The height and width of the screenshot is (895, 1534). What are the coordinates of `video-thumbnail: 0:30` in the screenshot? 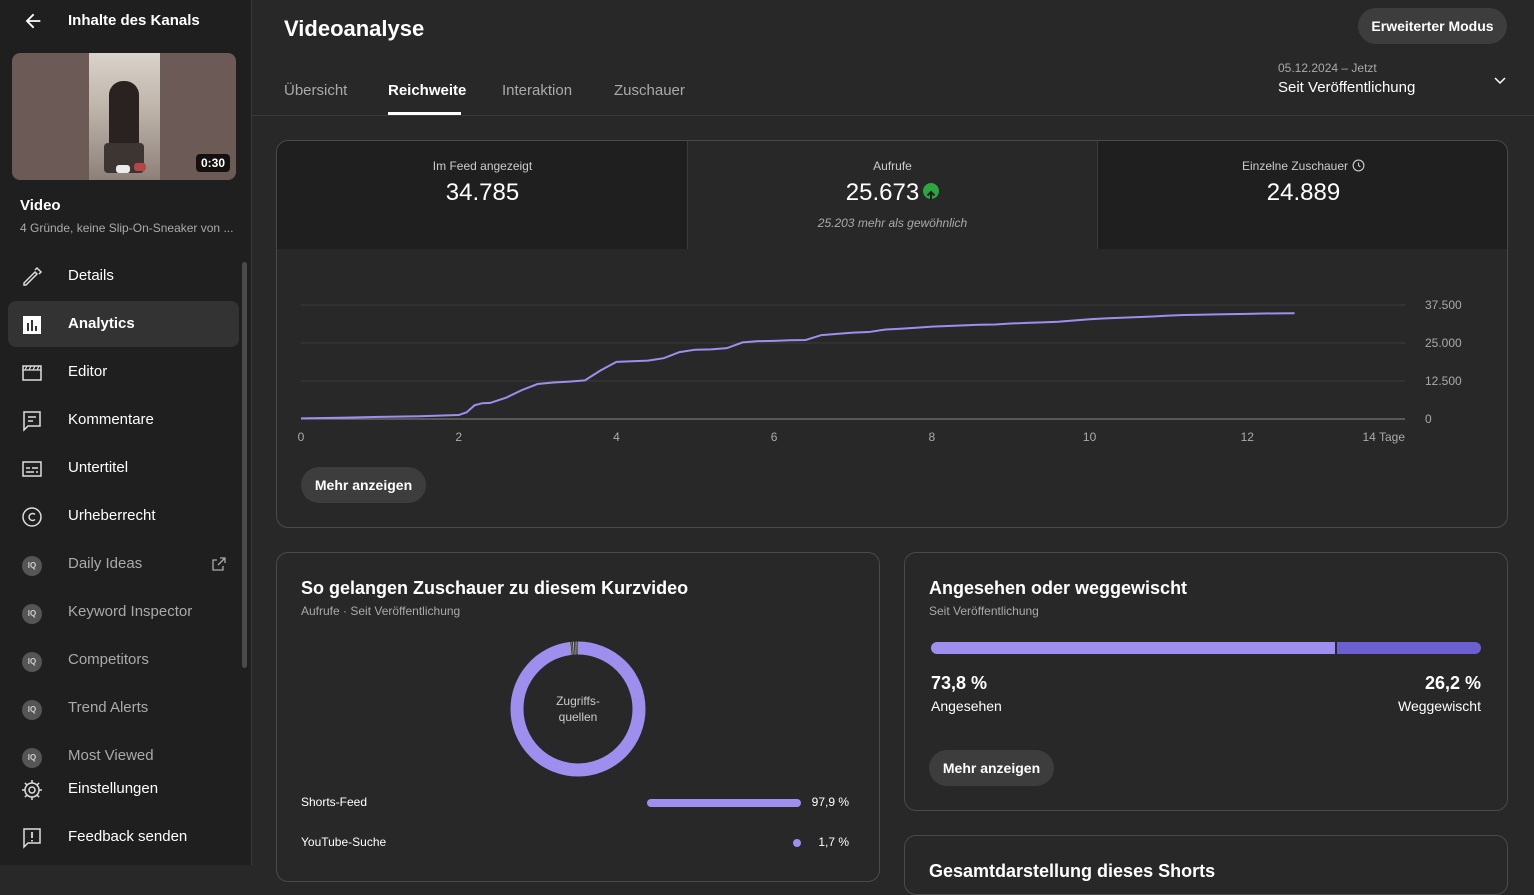 It's located at (124, 116).